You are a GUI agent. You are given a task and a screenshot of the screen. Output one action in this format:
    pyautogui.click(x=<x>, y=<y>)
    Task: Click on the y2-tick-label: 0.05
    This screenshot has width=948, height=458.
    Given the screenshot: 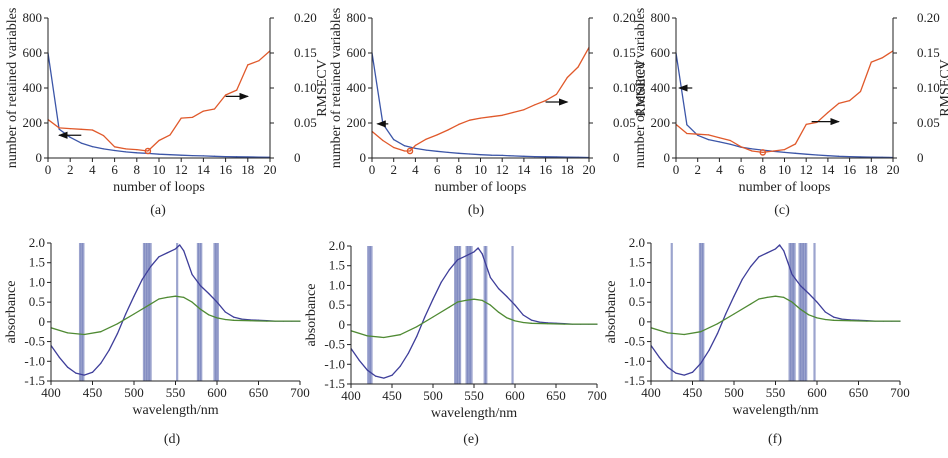 What is the action you would take?
    pyautogui.click(x=928, y=122)
    